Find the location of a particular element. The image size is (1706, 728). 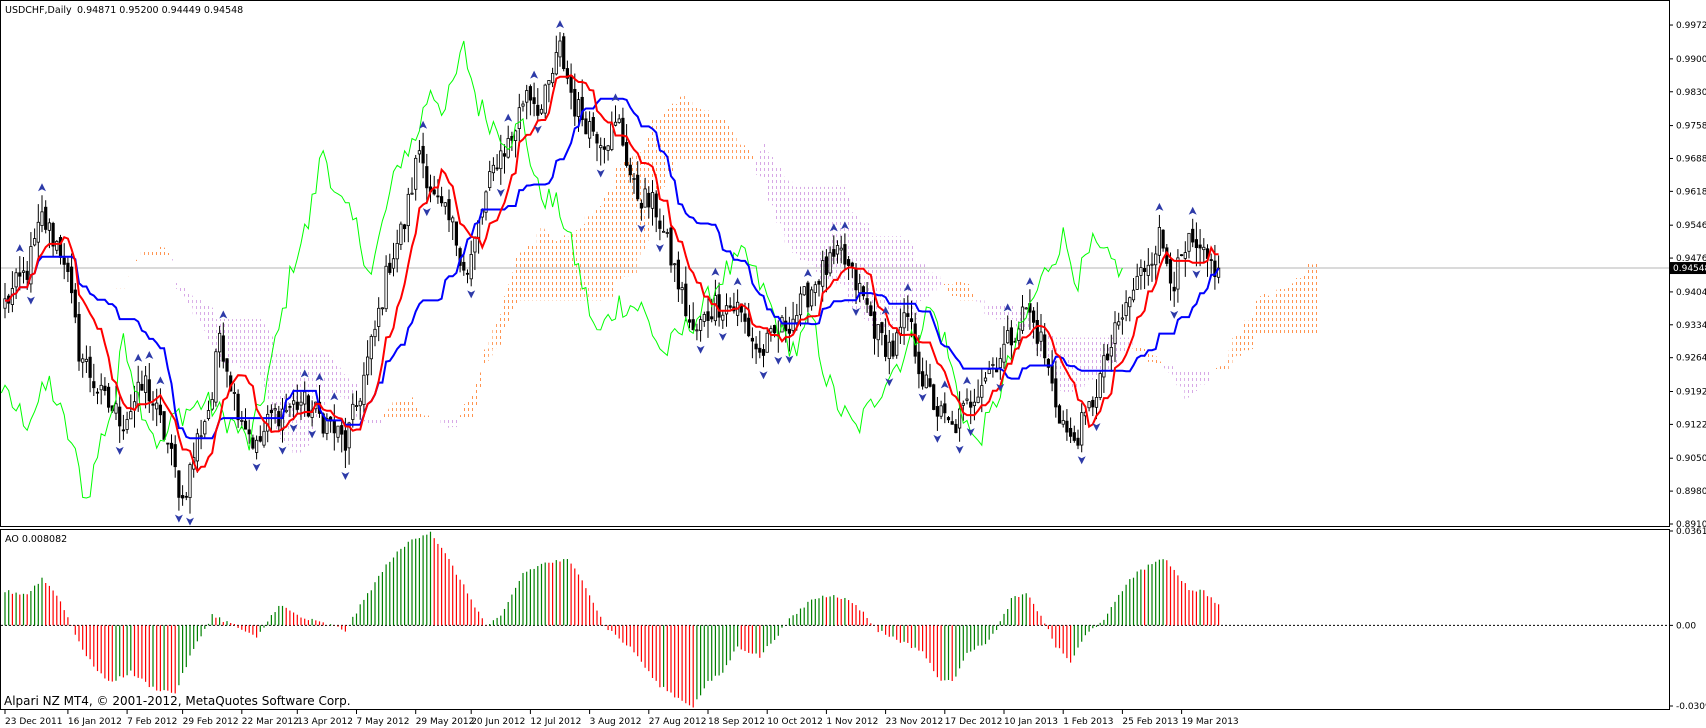

time-tick-label: 27 Aug 2012 is located at coordinates (678, 722).